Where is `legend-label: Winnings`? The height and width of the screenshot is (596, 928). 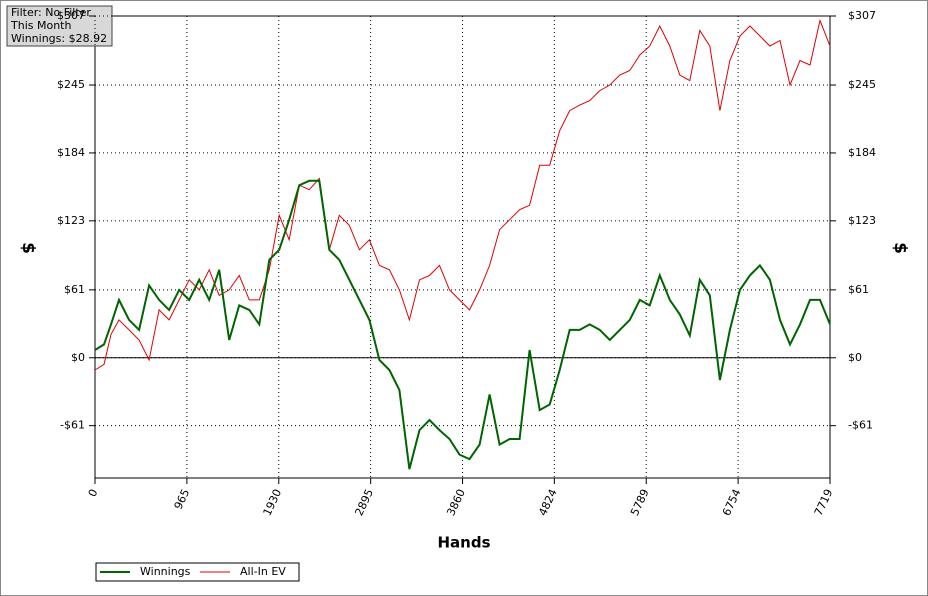
legend-label: Winnings is located at coordinates (165, 571).